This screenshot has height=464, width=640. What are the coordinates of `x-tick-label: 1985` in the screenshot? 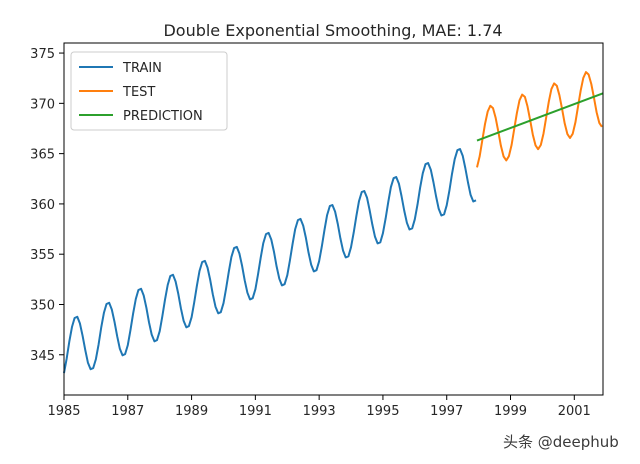 It's located at (63, 411).